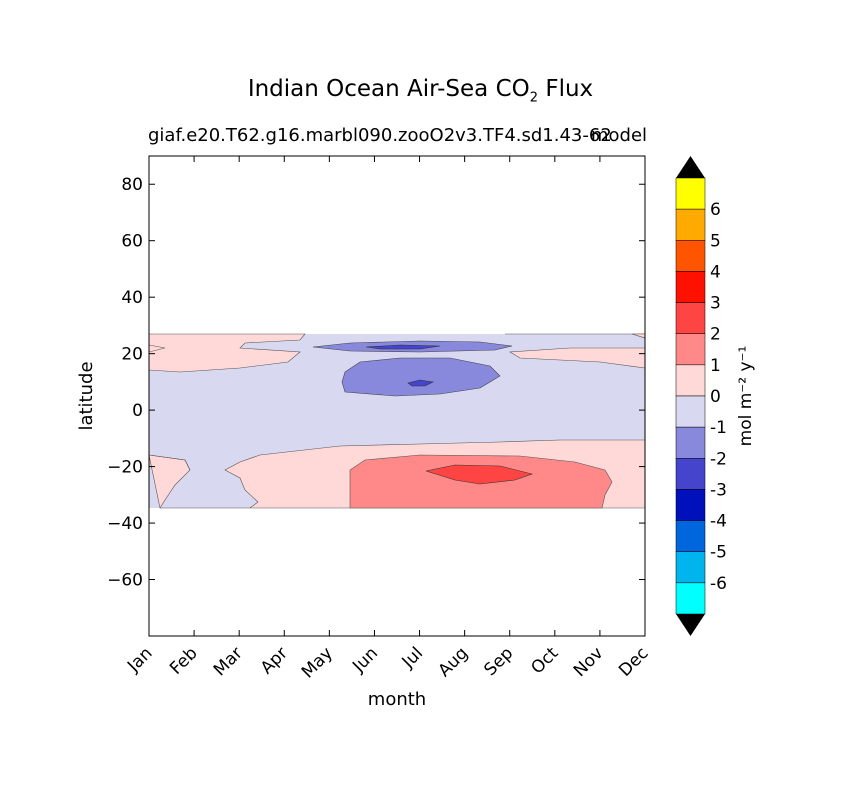 The height and width of the screenshot is (788, 841). I want to click on y-tick-label: 0, so click(137, 411).